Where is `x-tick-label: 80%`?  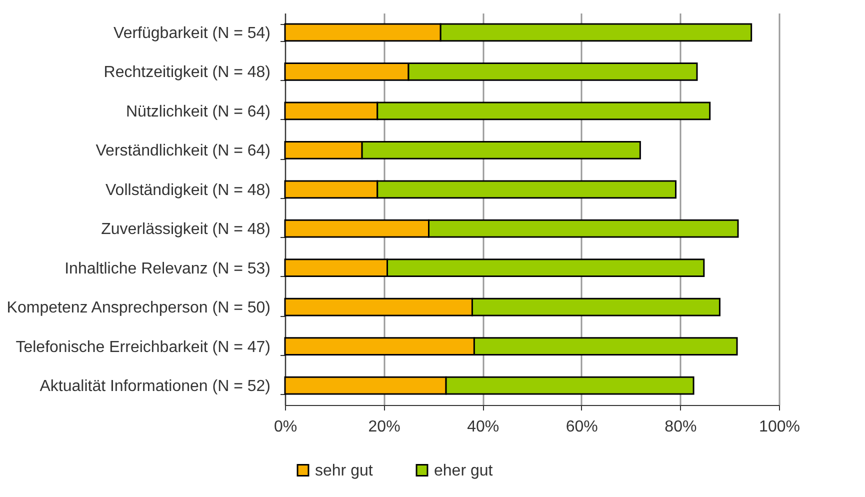 x-tick-label: 80% is located at coordinates (680, 427).